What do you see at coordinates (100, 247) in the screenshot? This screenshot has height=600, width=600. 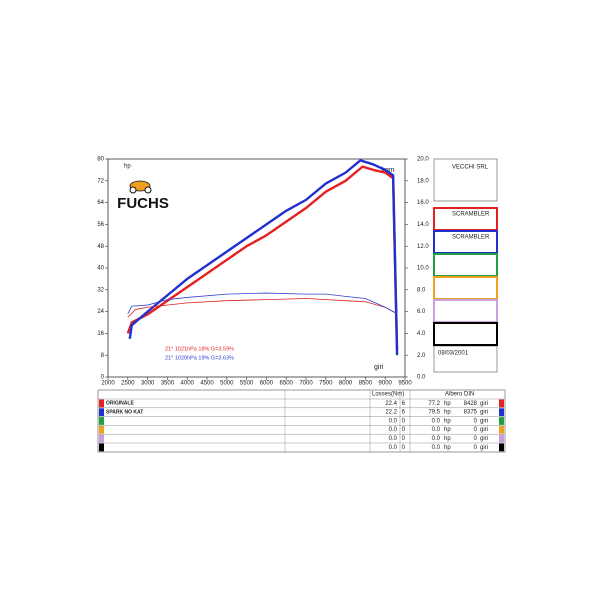 I see `y-tick-label: 48` at bounding box center [100, 247].